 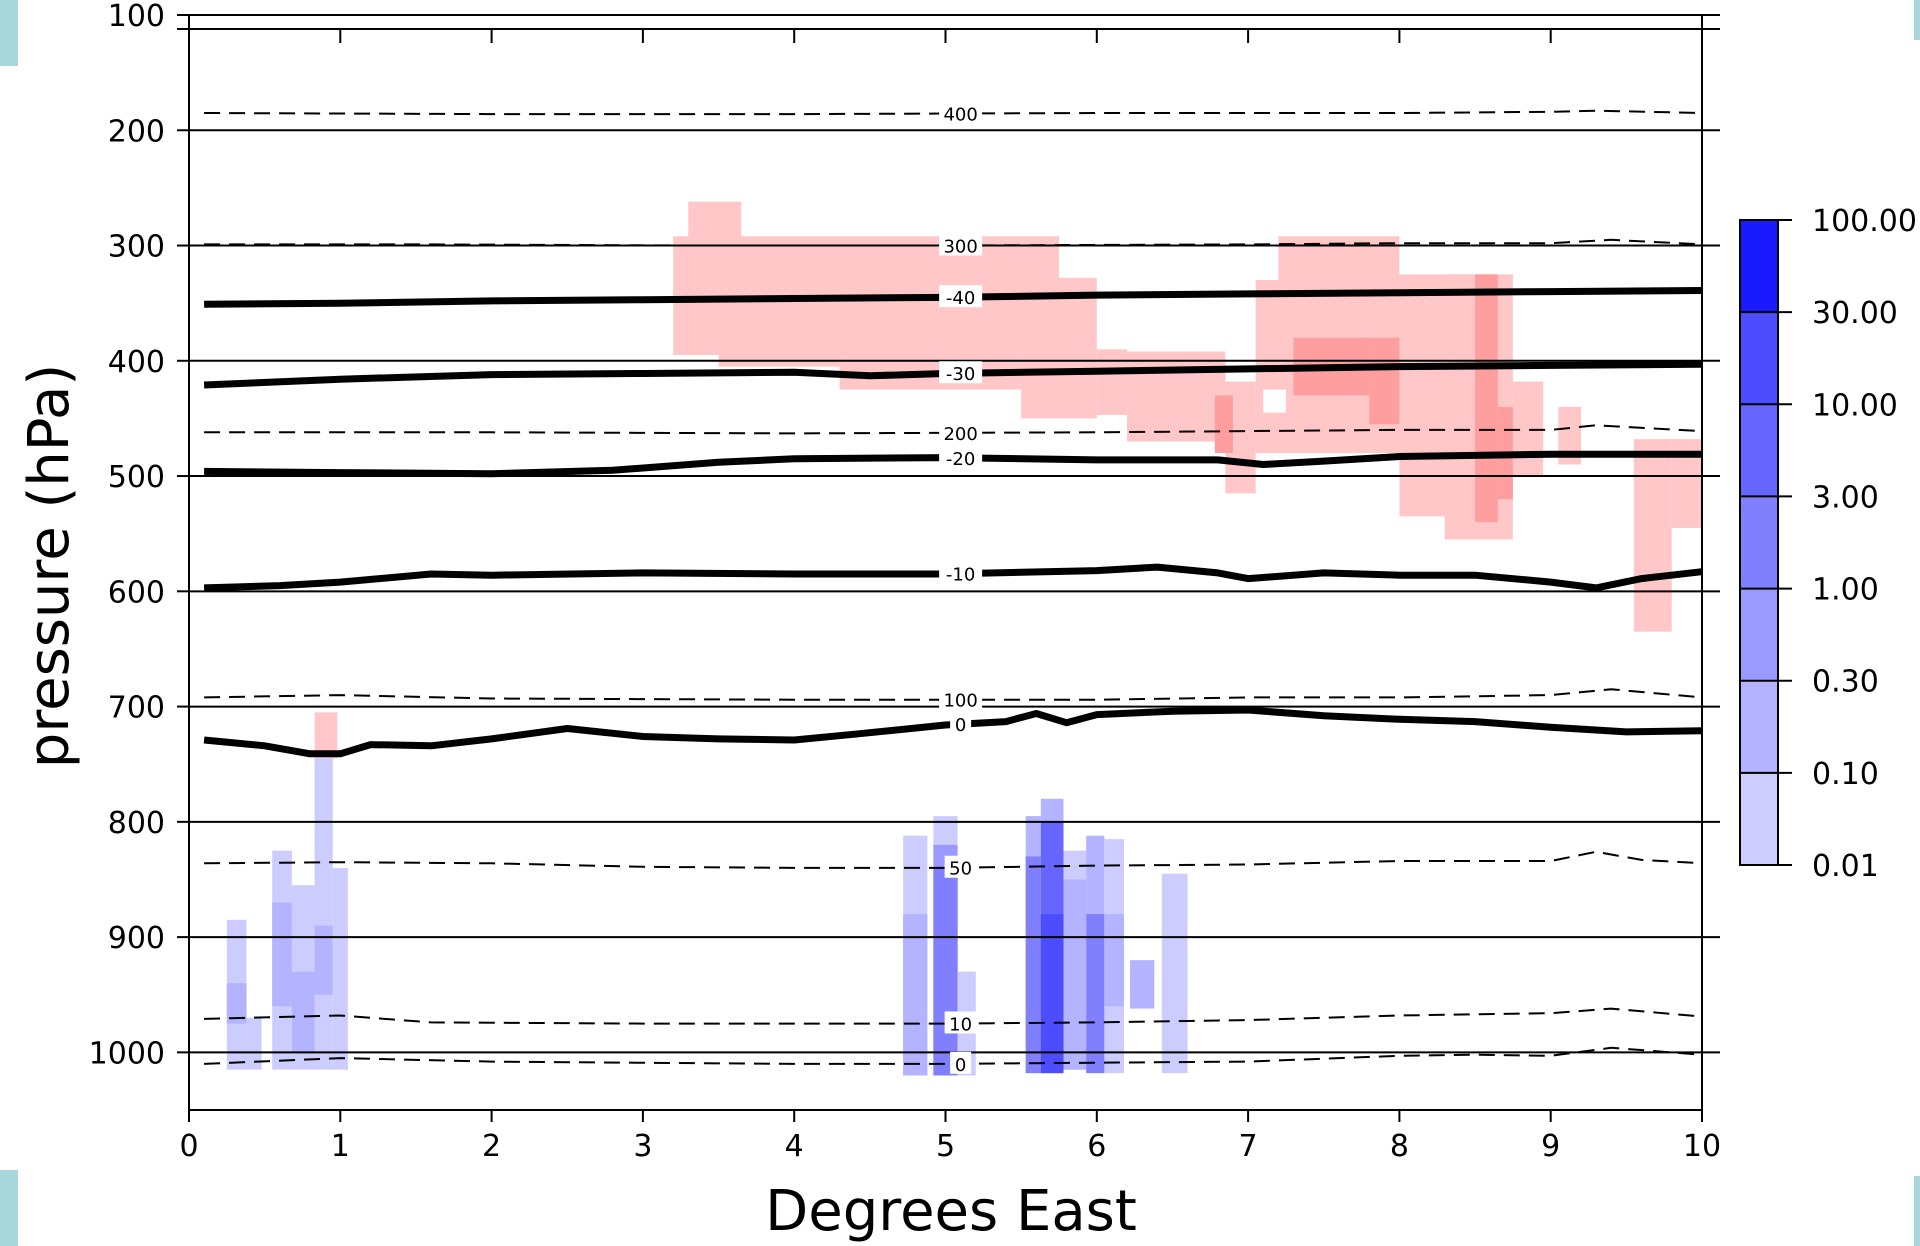 I want to click on y-tick-label: 700, so click(x=136, y=708).